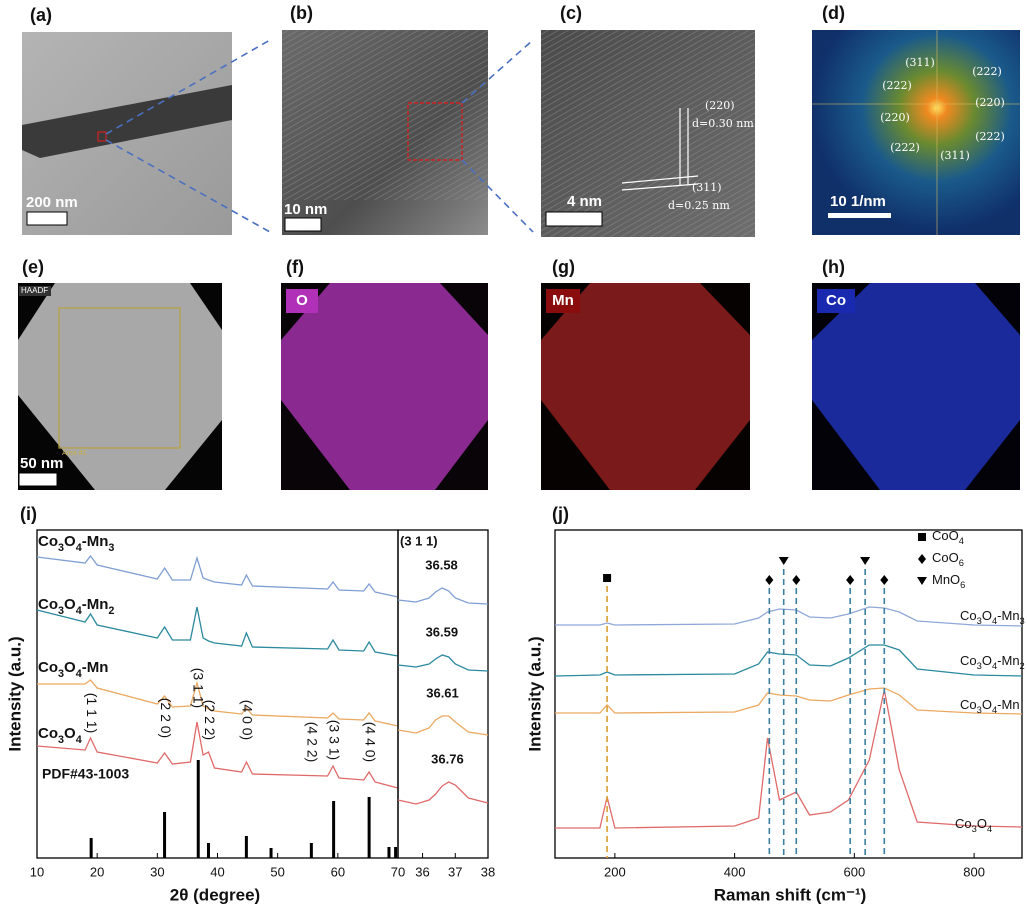 Image resolution: width=1027 pixels, height=915 pixels. Describe the element at coordinates (198, 688) in the screenshot. I see `plane-label: (3 1 1)` at that location.